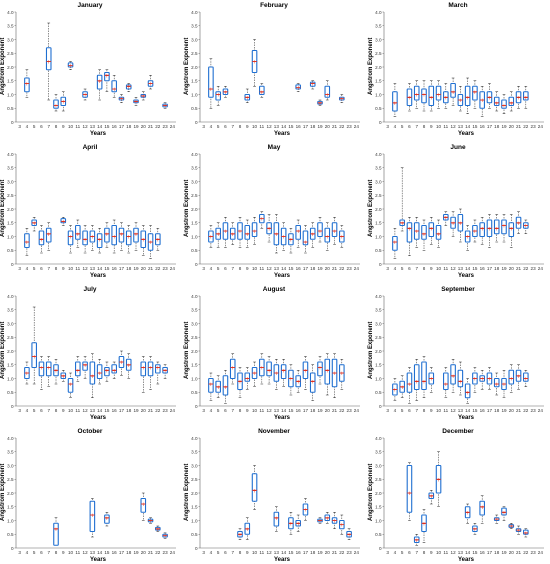 The height and width of the screenshot is (564, 550). I want to click on x-tick-label: 4, so click(27, 126).